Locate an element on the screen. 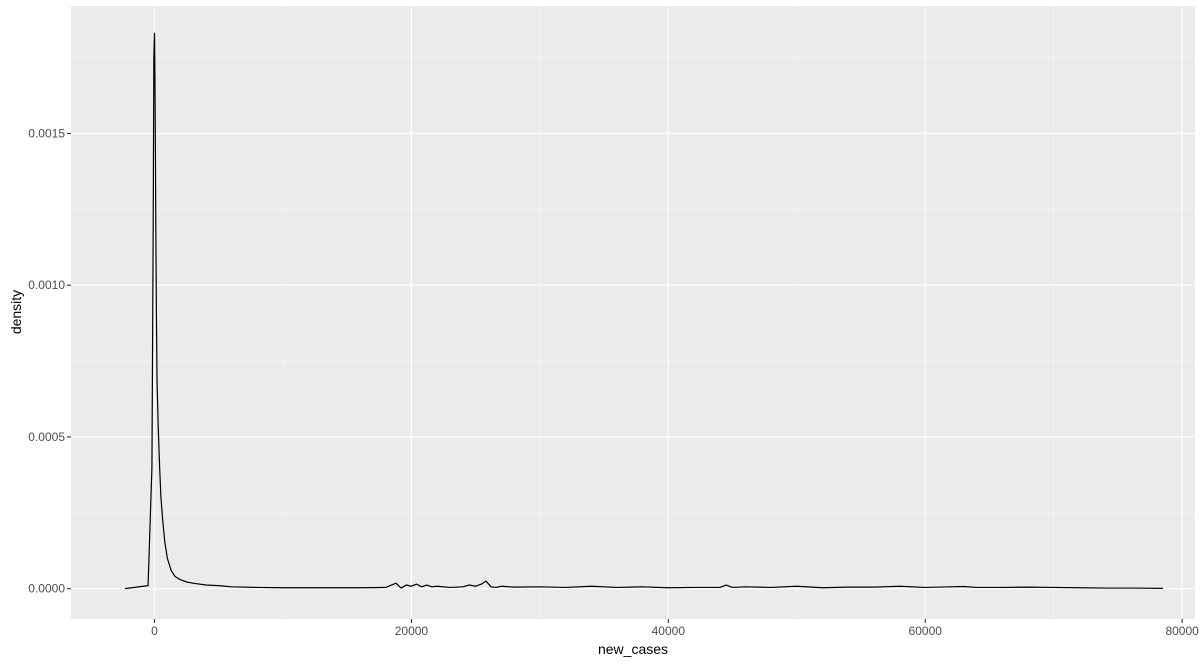 The width and height of the screenshot is (1200, 664). x-axis: 0 20000 40000 60000 80000 is located at coordinates (675, 628).